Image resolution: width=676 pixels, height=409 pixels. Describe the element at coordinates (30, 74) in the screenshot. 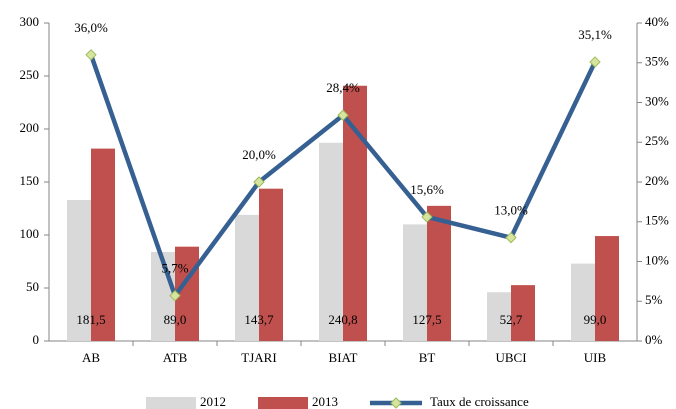

I see `y-tick-label: 250` at that location.